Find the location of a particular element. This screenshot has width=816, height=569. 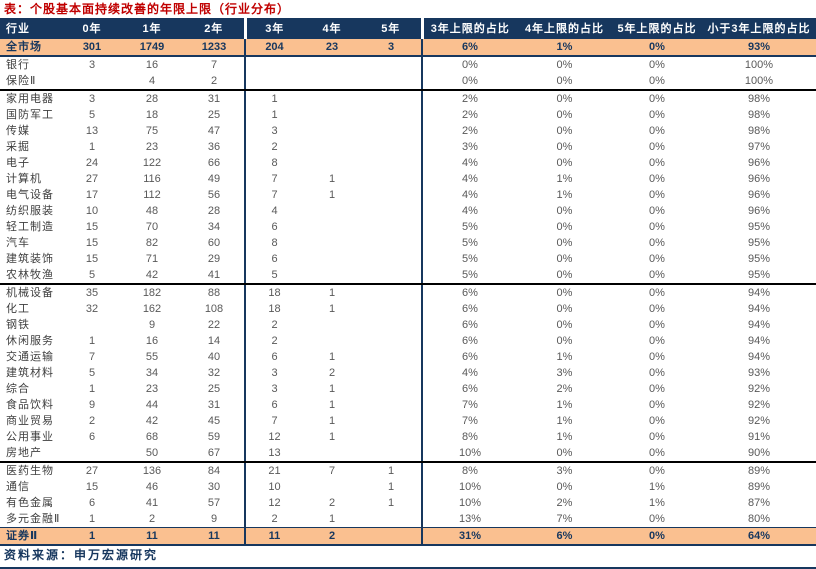

value-cell: 89% is located at coordinates (759, 471).